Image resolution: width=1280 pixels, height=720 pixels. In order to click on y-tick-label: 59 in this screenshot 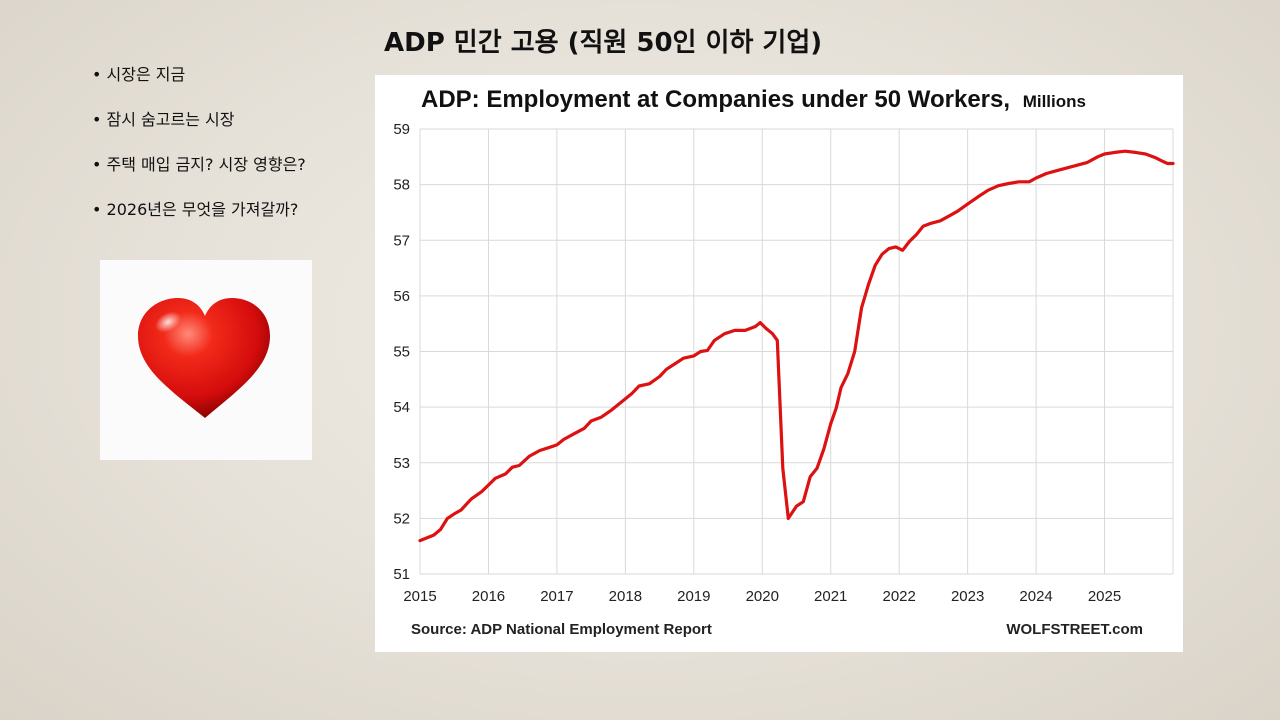, I will do `click(401, 129)`.